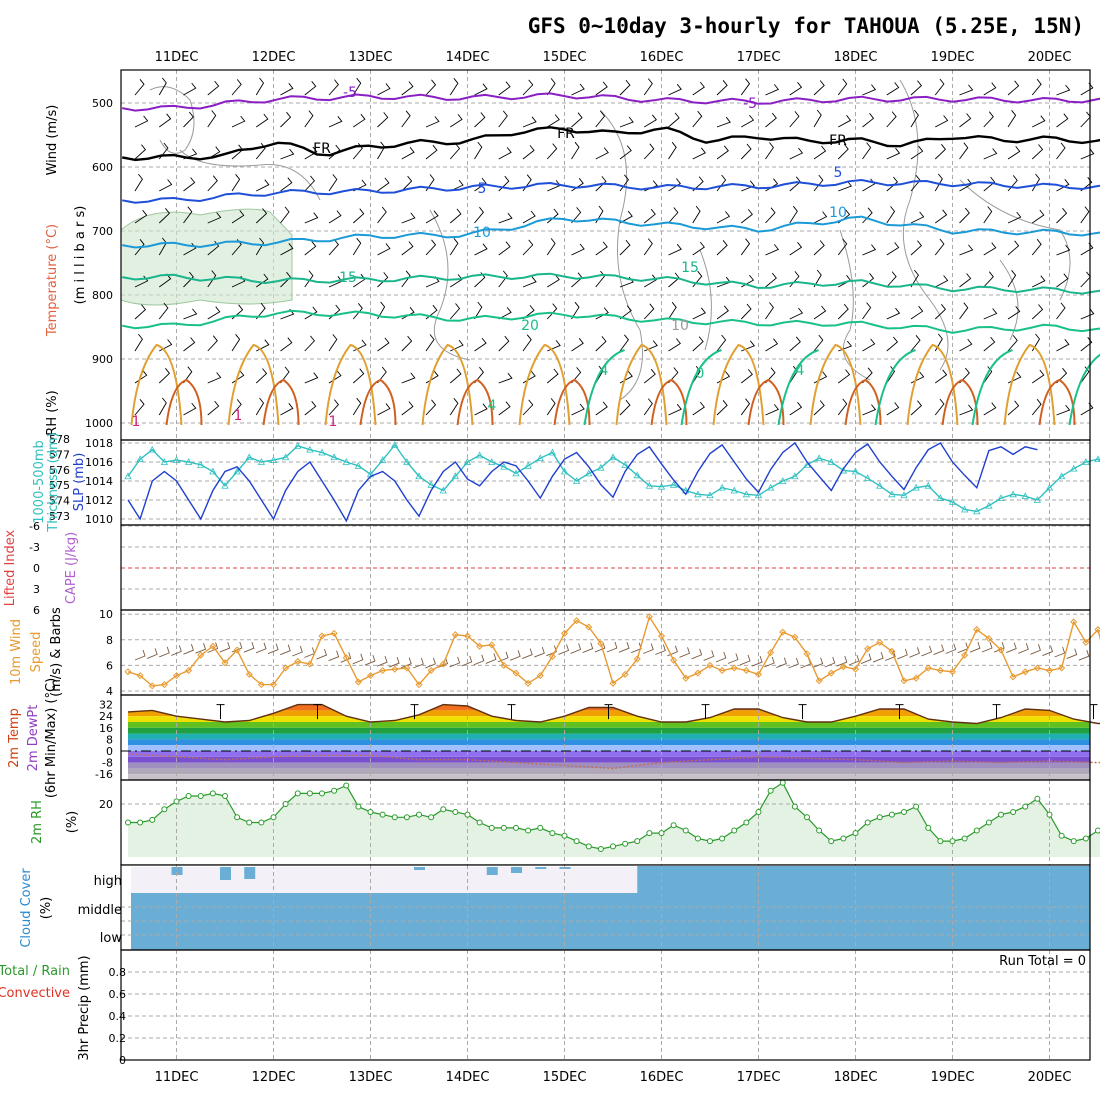 Image resolution: width=1100 pixels, height=1100 pixels. What do you see at coordinates (610, 144) in the screenshot?
I see `isotherm-freezing` at bounding box center [610, 144].